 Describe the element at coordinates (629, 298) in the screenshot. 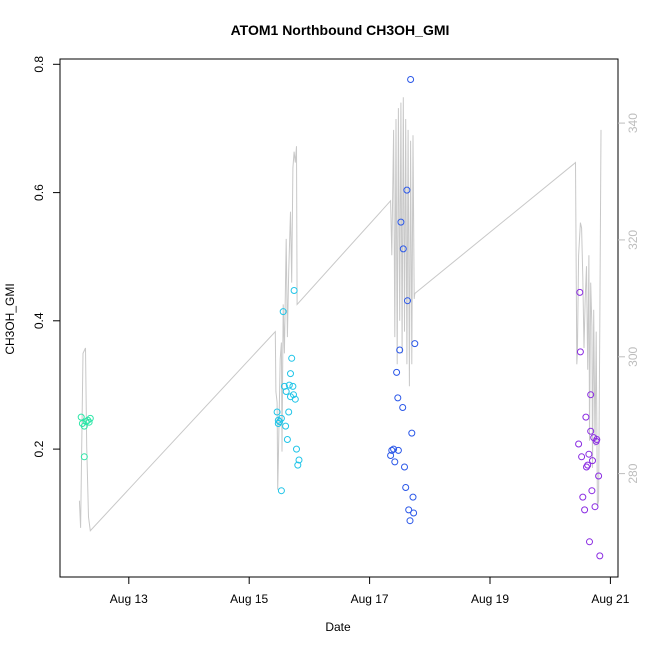

I see `y-axis-right: 280 300 320 340` at that location.